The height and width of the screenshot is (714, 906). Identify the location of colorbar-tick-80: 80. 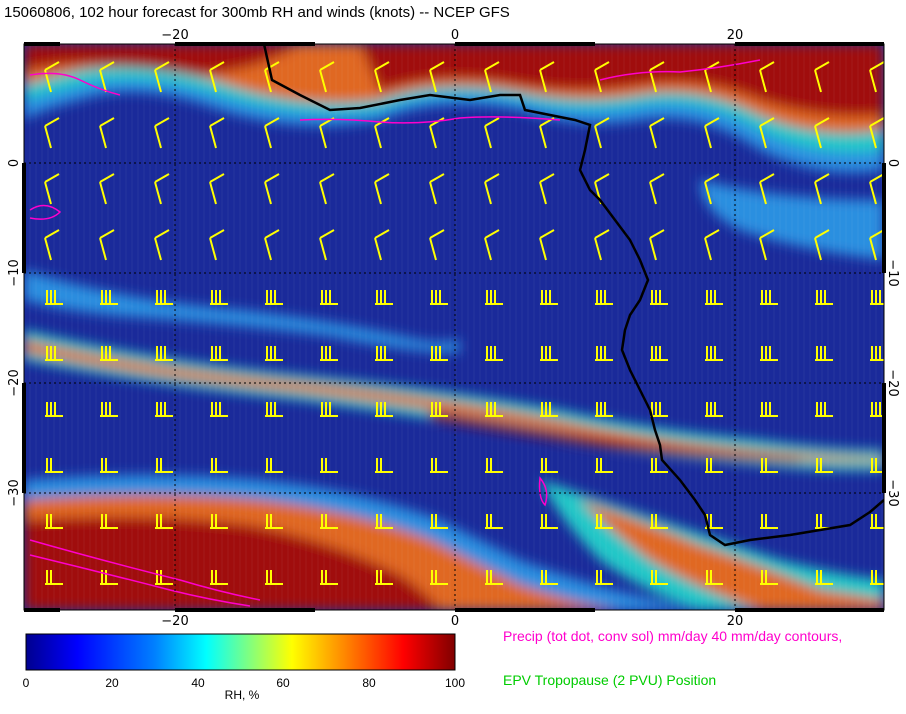
(369, 683).